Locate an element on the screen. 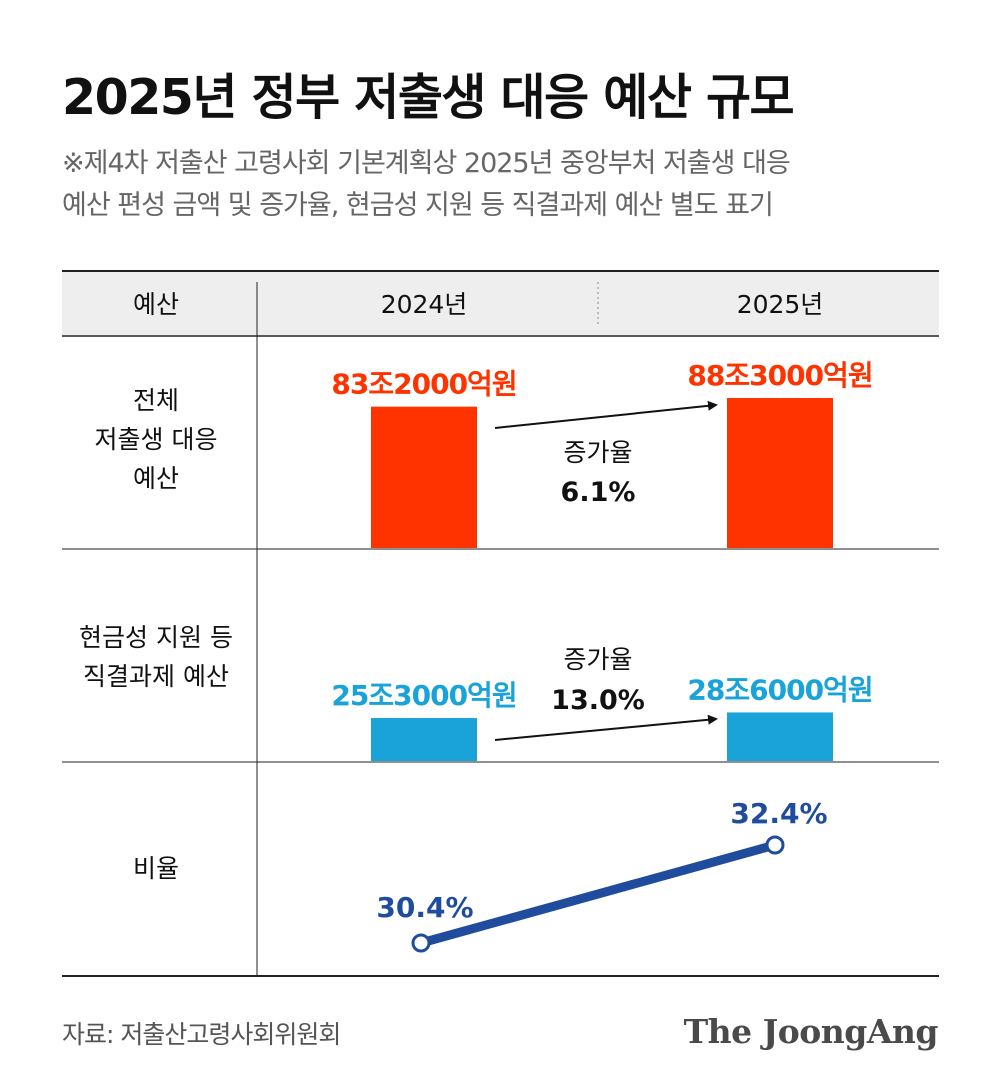 This screenshot has height=1090, width=1000. row-label-total-line-2: 저출생 대응 is located at coordinates (156, 439).